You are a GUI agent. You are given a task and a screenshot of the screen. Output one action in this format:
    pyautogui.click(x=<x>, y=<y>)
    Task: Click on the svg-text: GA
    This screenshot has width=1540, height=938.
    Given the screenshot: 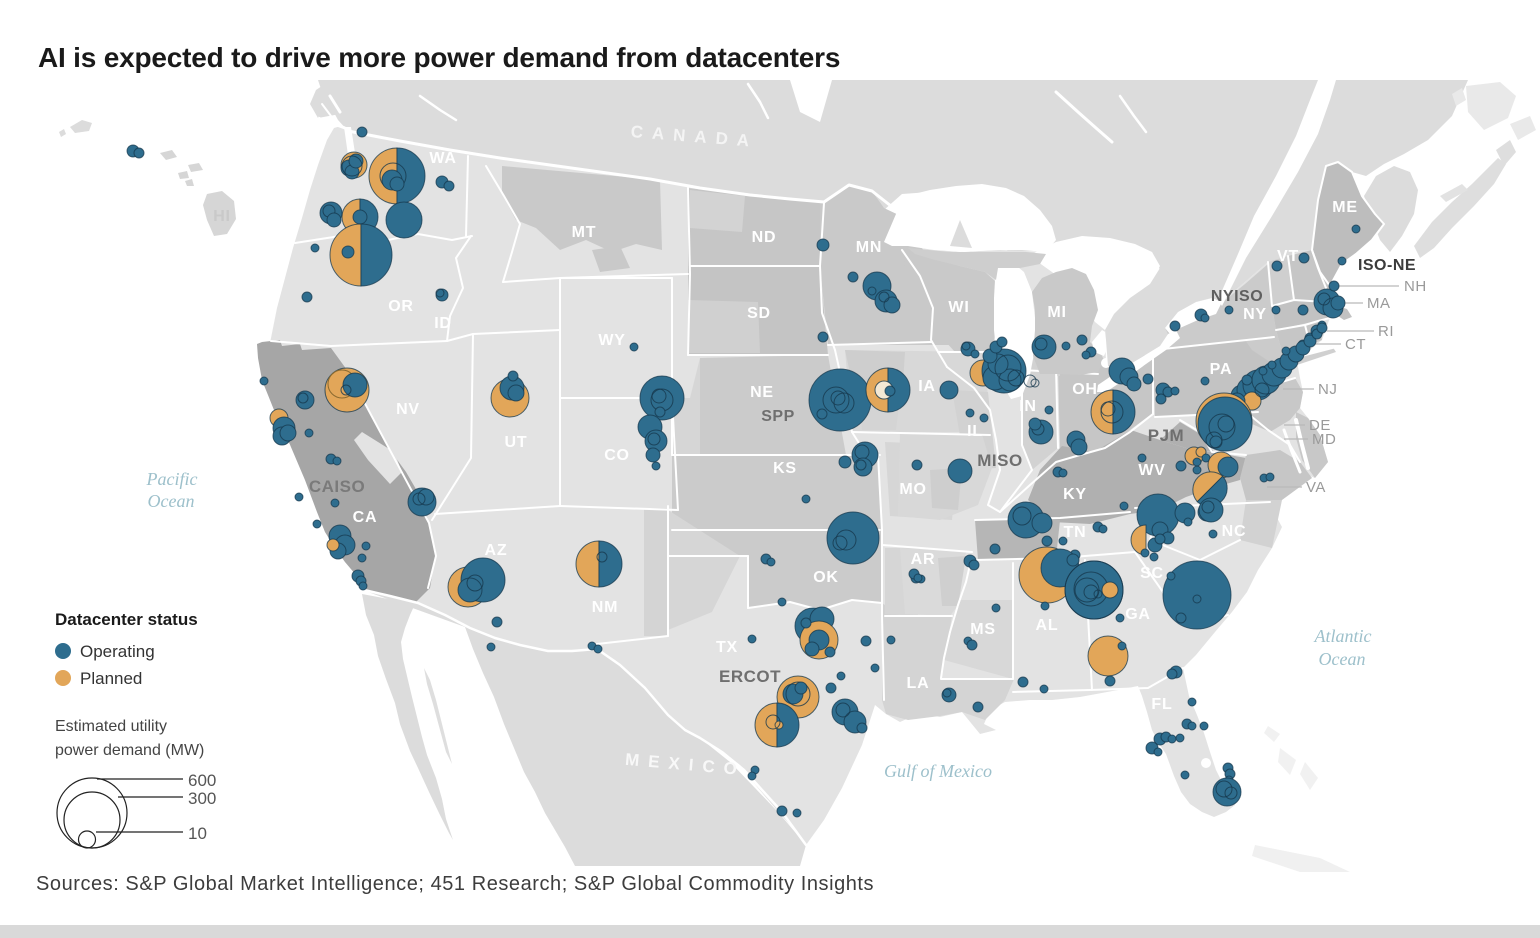 What is the action you would take?
    pyautogui.click(x=1138, y=614)
    